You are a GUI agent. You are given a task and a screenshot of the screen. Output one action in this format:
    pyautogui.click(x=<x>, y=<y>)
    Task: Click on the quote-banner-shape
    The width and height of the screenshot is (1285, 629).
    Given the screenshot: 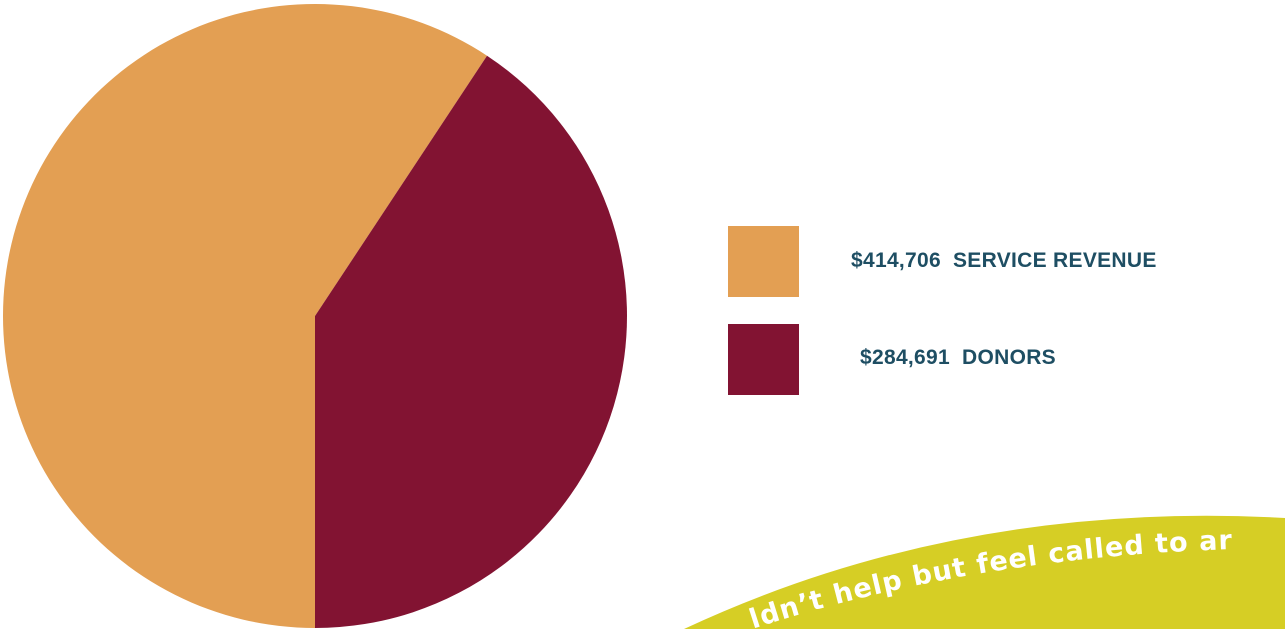 What is the action you would take?
    pyautogui.click(x=984, y=572)
    